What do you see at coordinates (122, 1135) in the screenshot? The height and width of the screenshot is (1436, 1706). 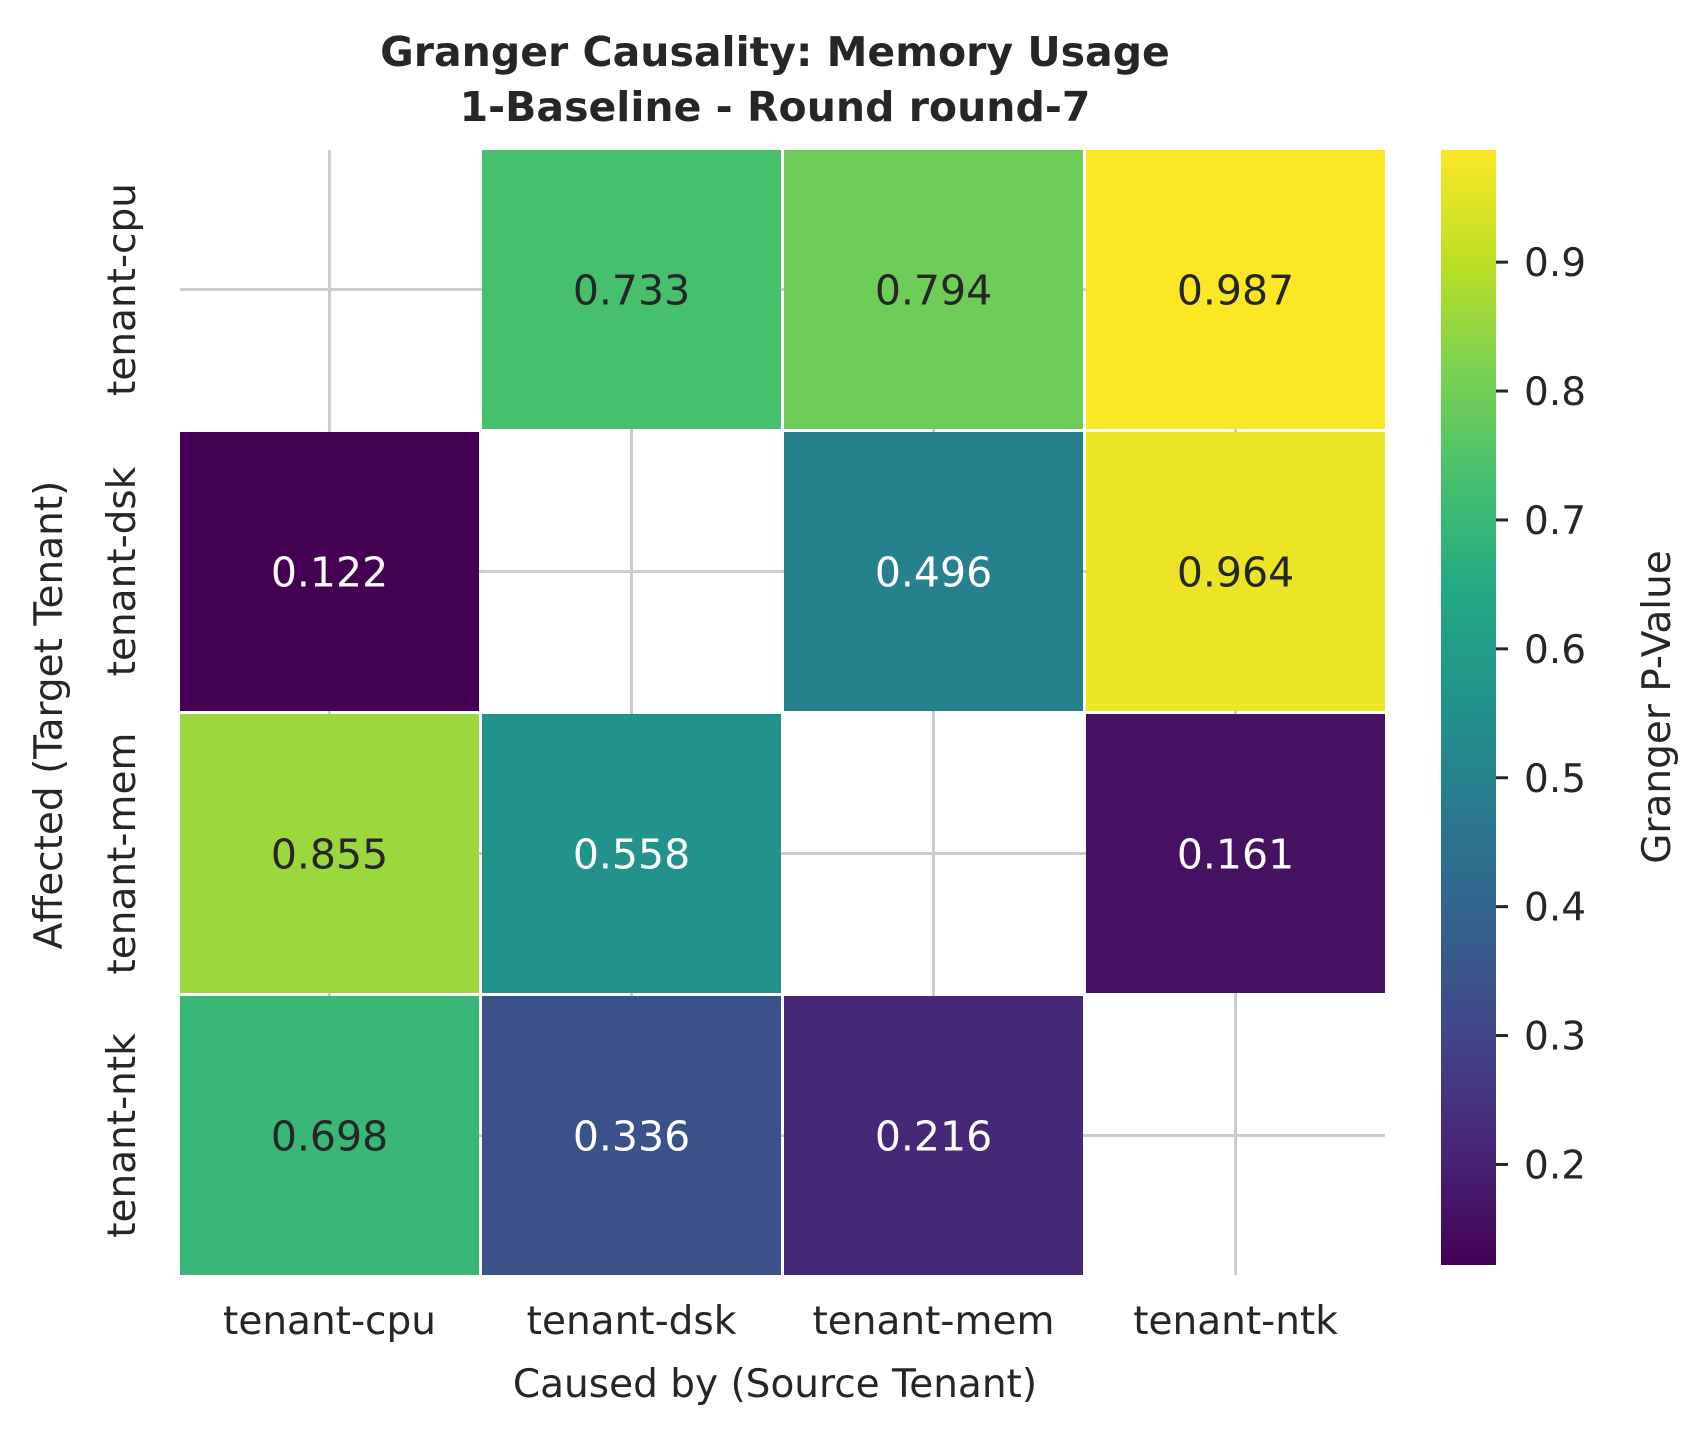 I see `y-tick-label: tenant-ntk` at bounding box center [122, 1135].